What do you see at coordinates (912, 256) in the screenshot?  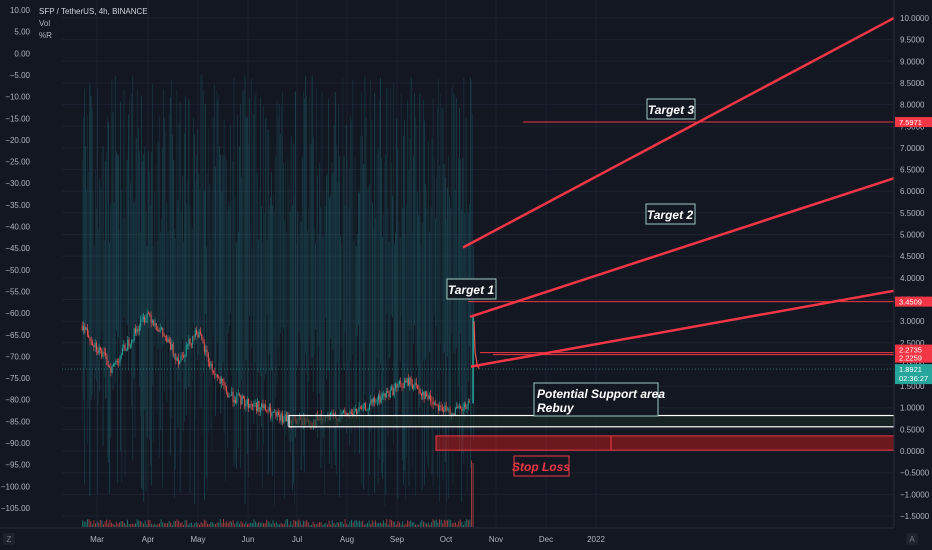 I see `right-axis-tick-label: 4.5000` at bounding box center [912, 256].